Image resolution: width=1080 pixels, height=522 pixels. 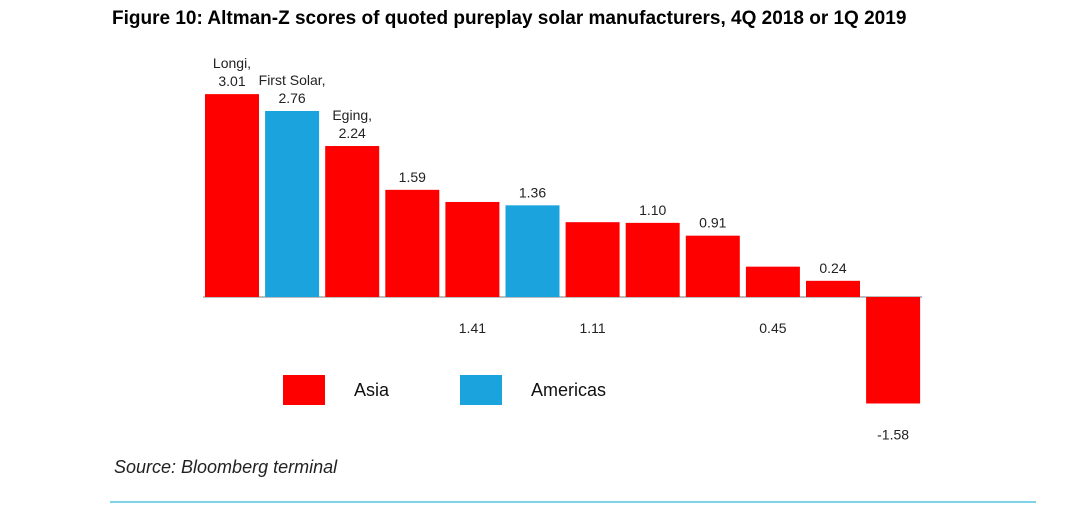 I want to click on bottom-rule, so click(x=573, y=502).